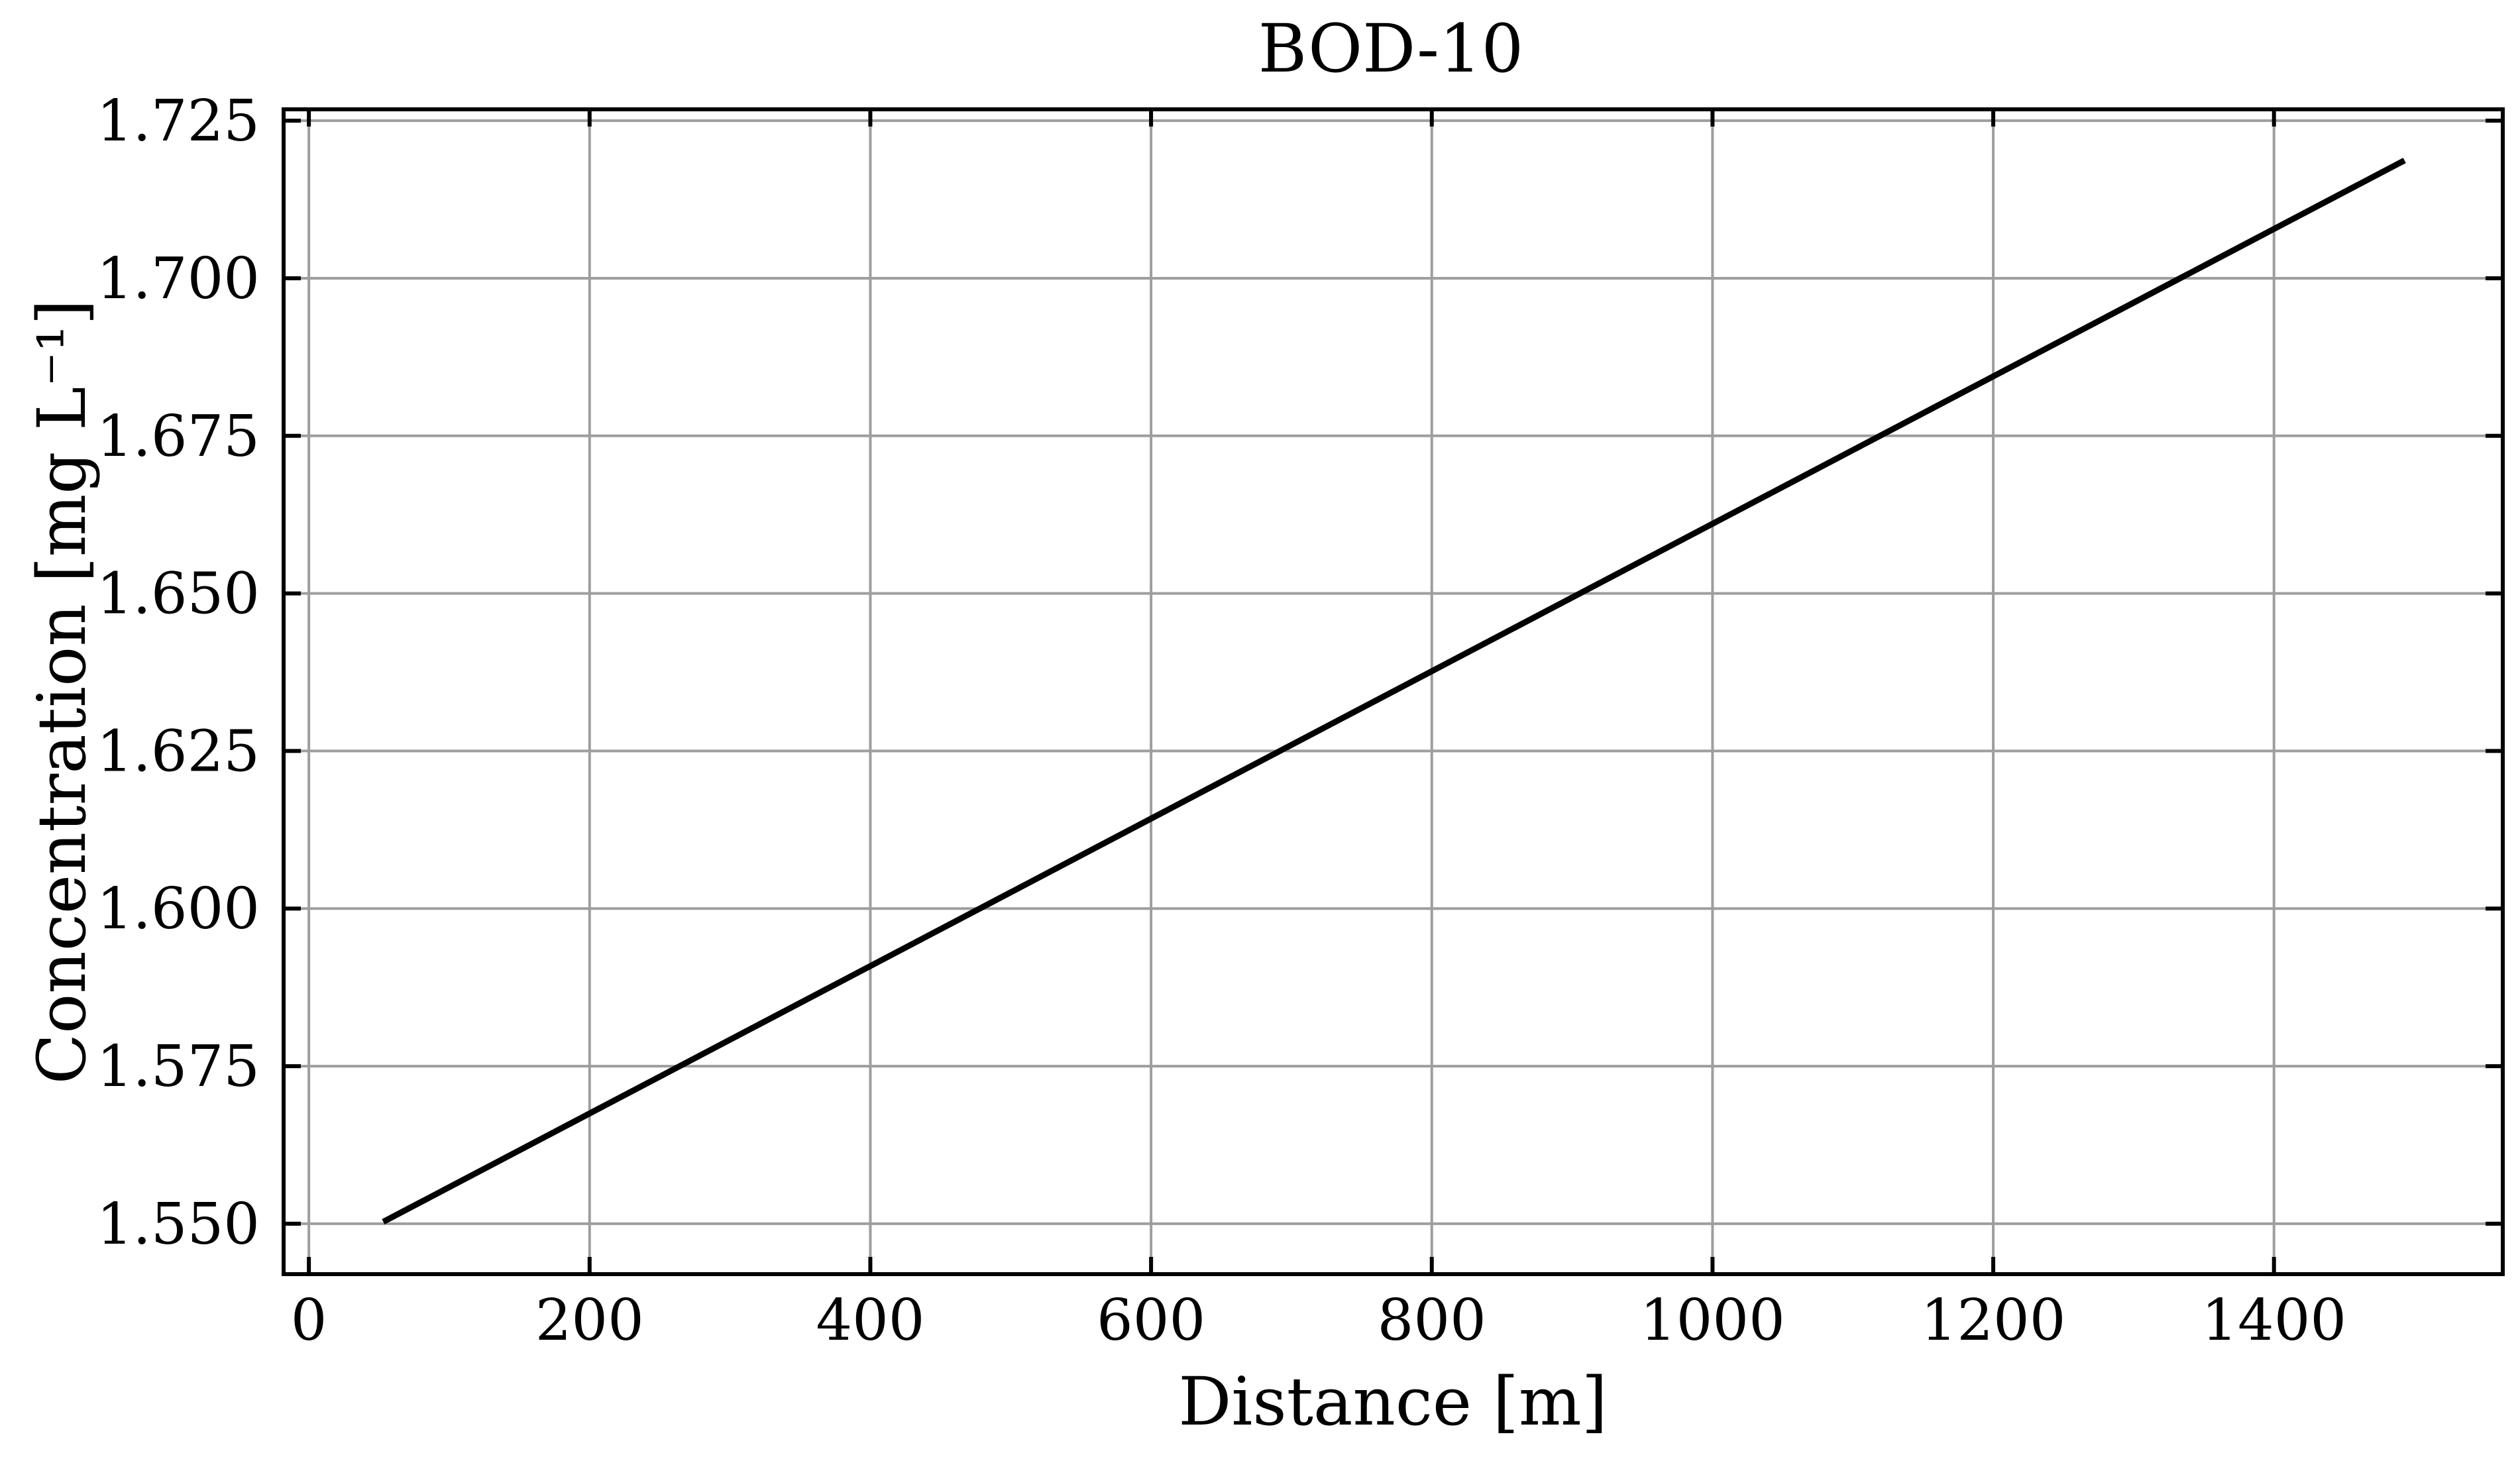  Describe the element at coordinates (178, 751) in the screenshot. I see `y-tick-label: 1.625` at that location.